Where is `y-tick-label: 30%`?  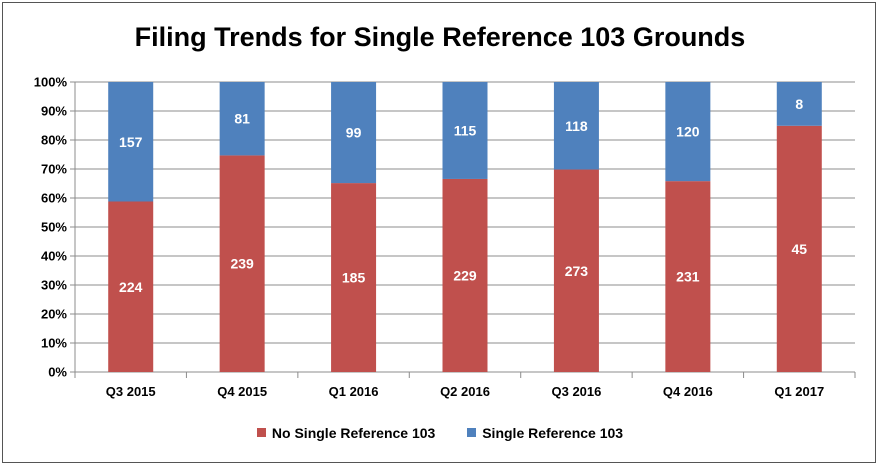
y-tick-label: 30% is located at coordinates (54, 285).